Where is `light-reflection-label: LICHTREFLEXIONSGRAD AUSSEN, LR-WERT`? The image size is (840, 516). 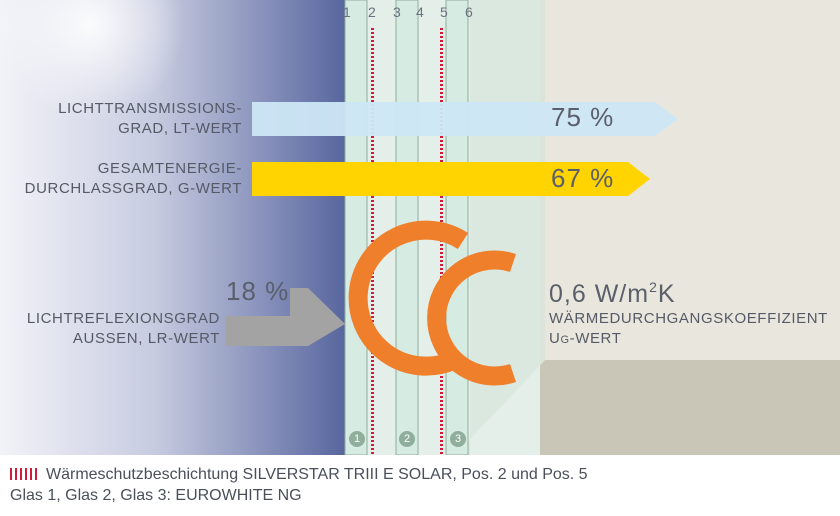 light-reflection-label: LICHTREFLEXIONSGRAD AUSSEN, LR-WERT is located at coordinates (123, 329).